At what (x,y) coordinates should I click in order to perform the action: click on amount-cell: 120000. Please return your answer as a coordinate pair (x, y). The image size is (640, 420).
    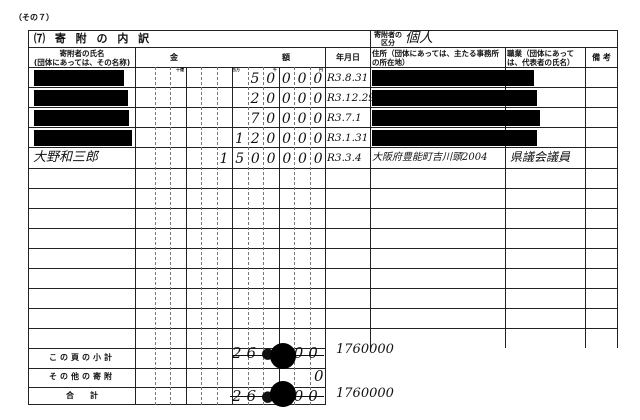
    Looking at the image, I should click on (282, 139).